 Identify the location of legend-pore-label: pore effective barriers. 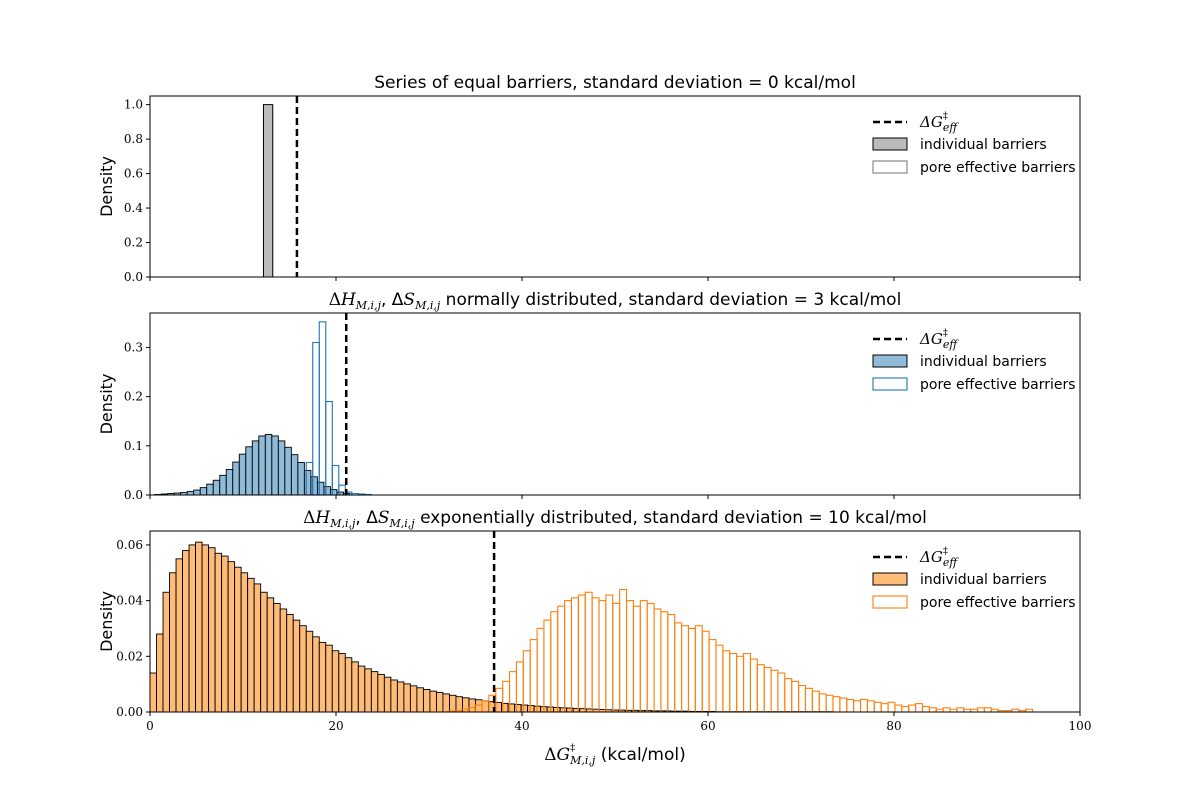
(998, 603).